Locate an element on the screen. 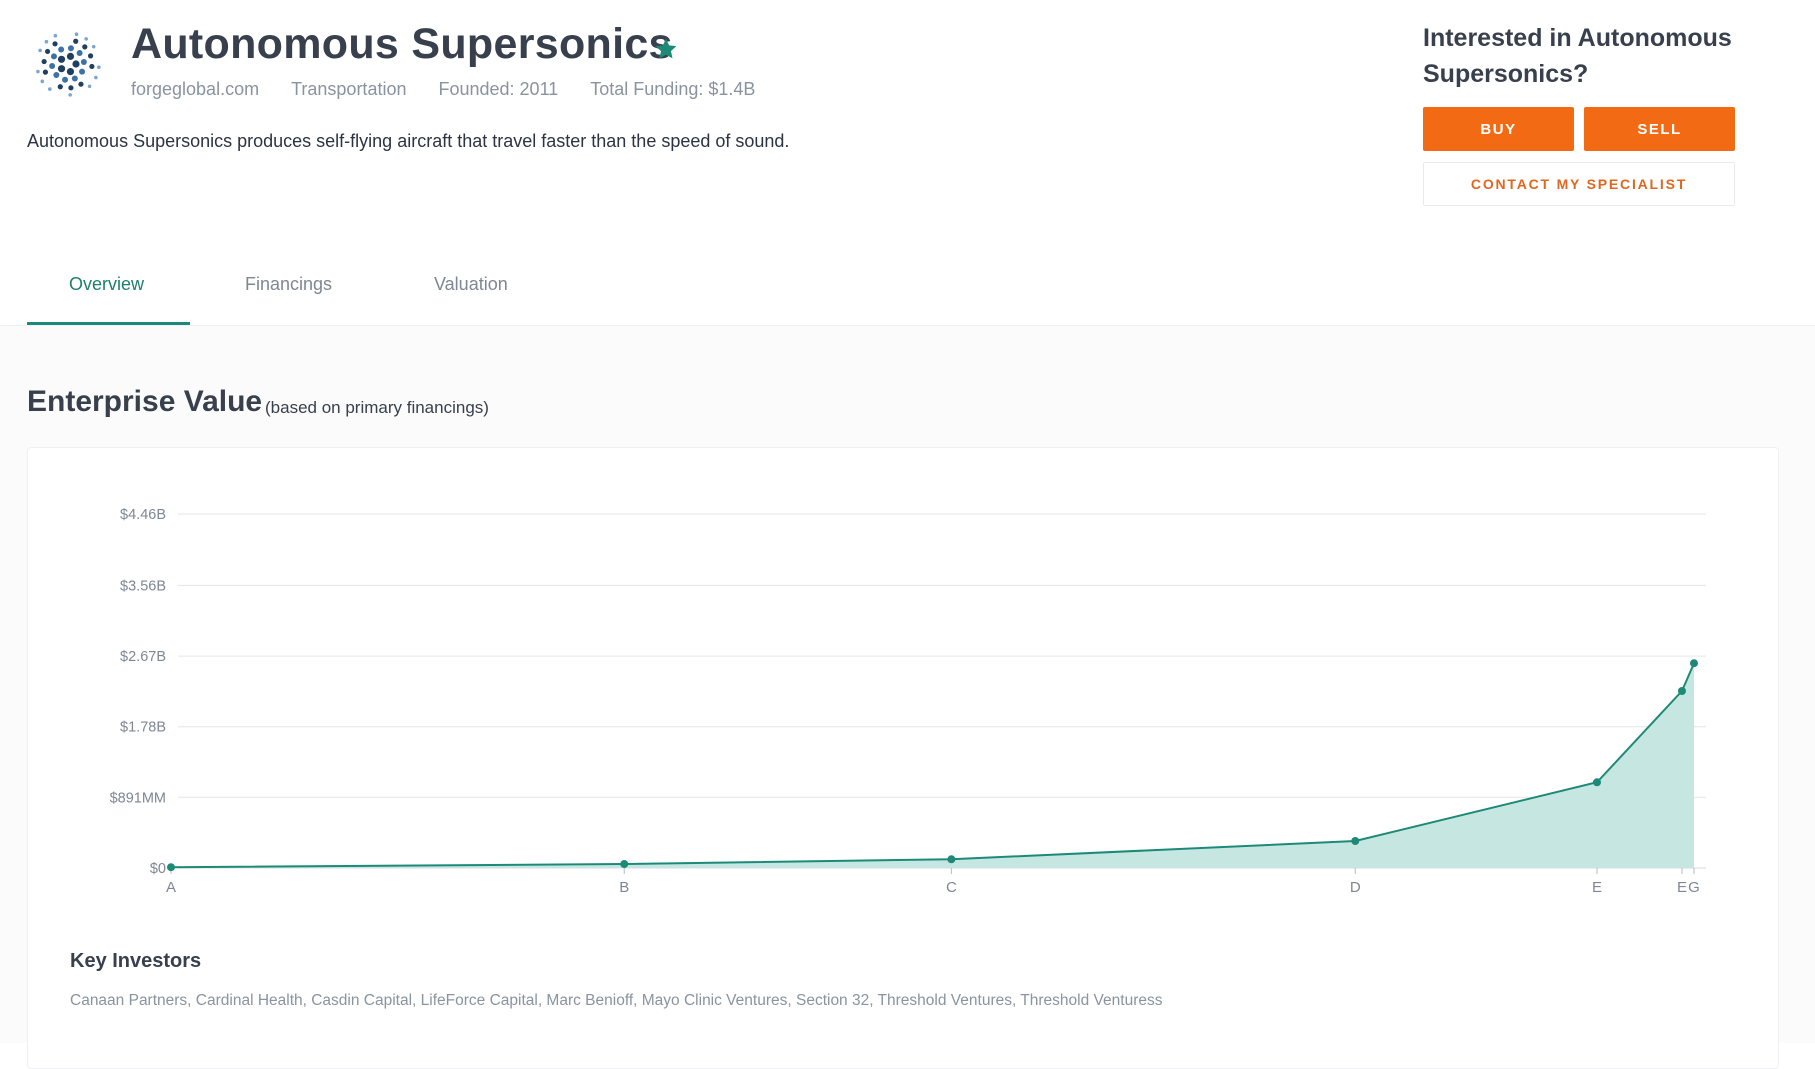  x-tick-label: G is located at coordinates (1694, 887).